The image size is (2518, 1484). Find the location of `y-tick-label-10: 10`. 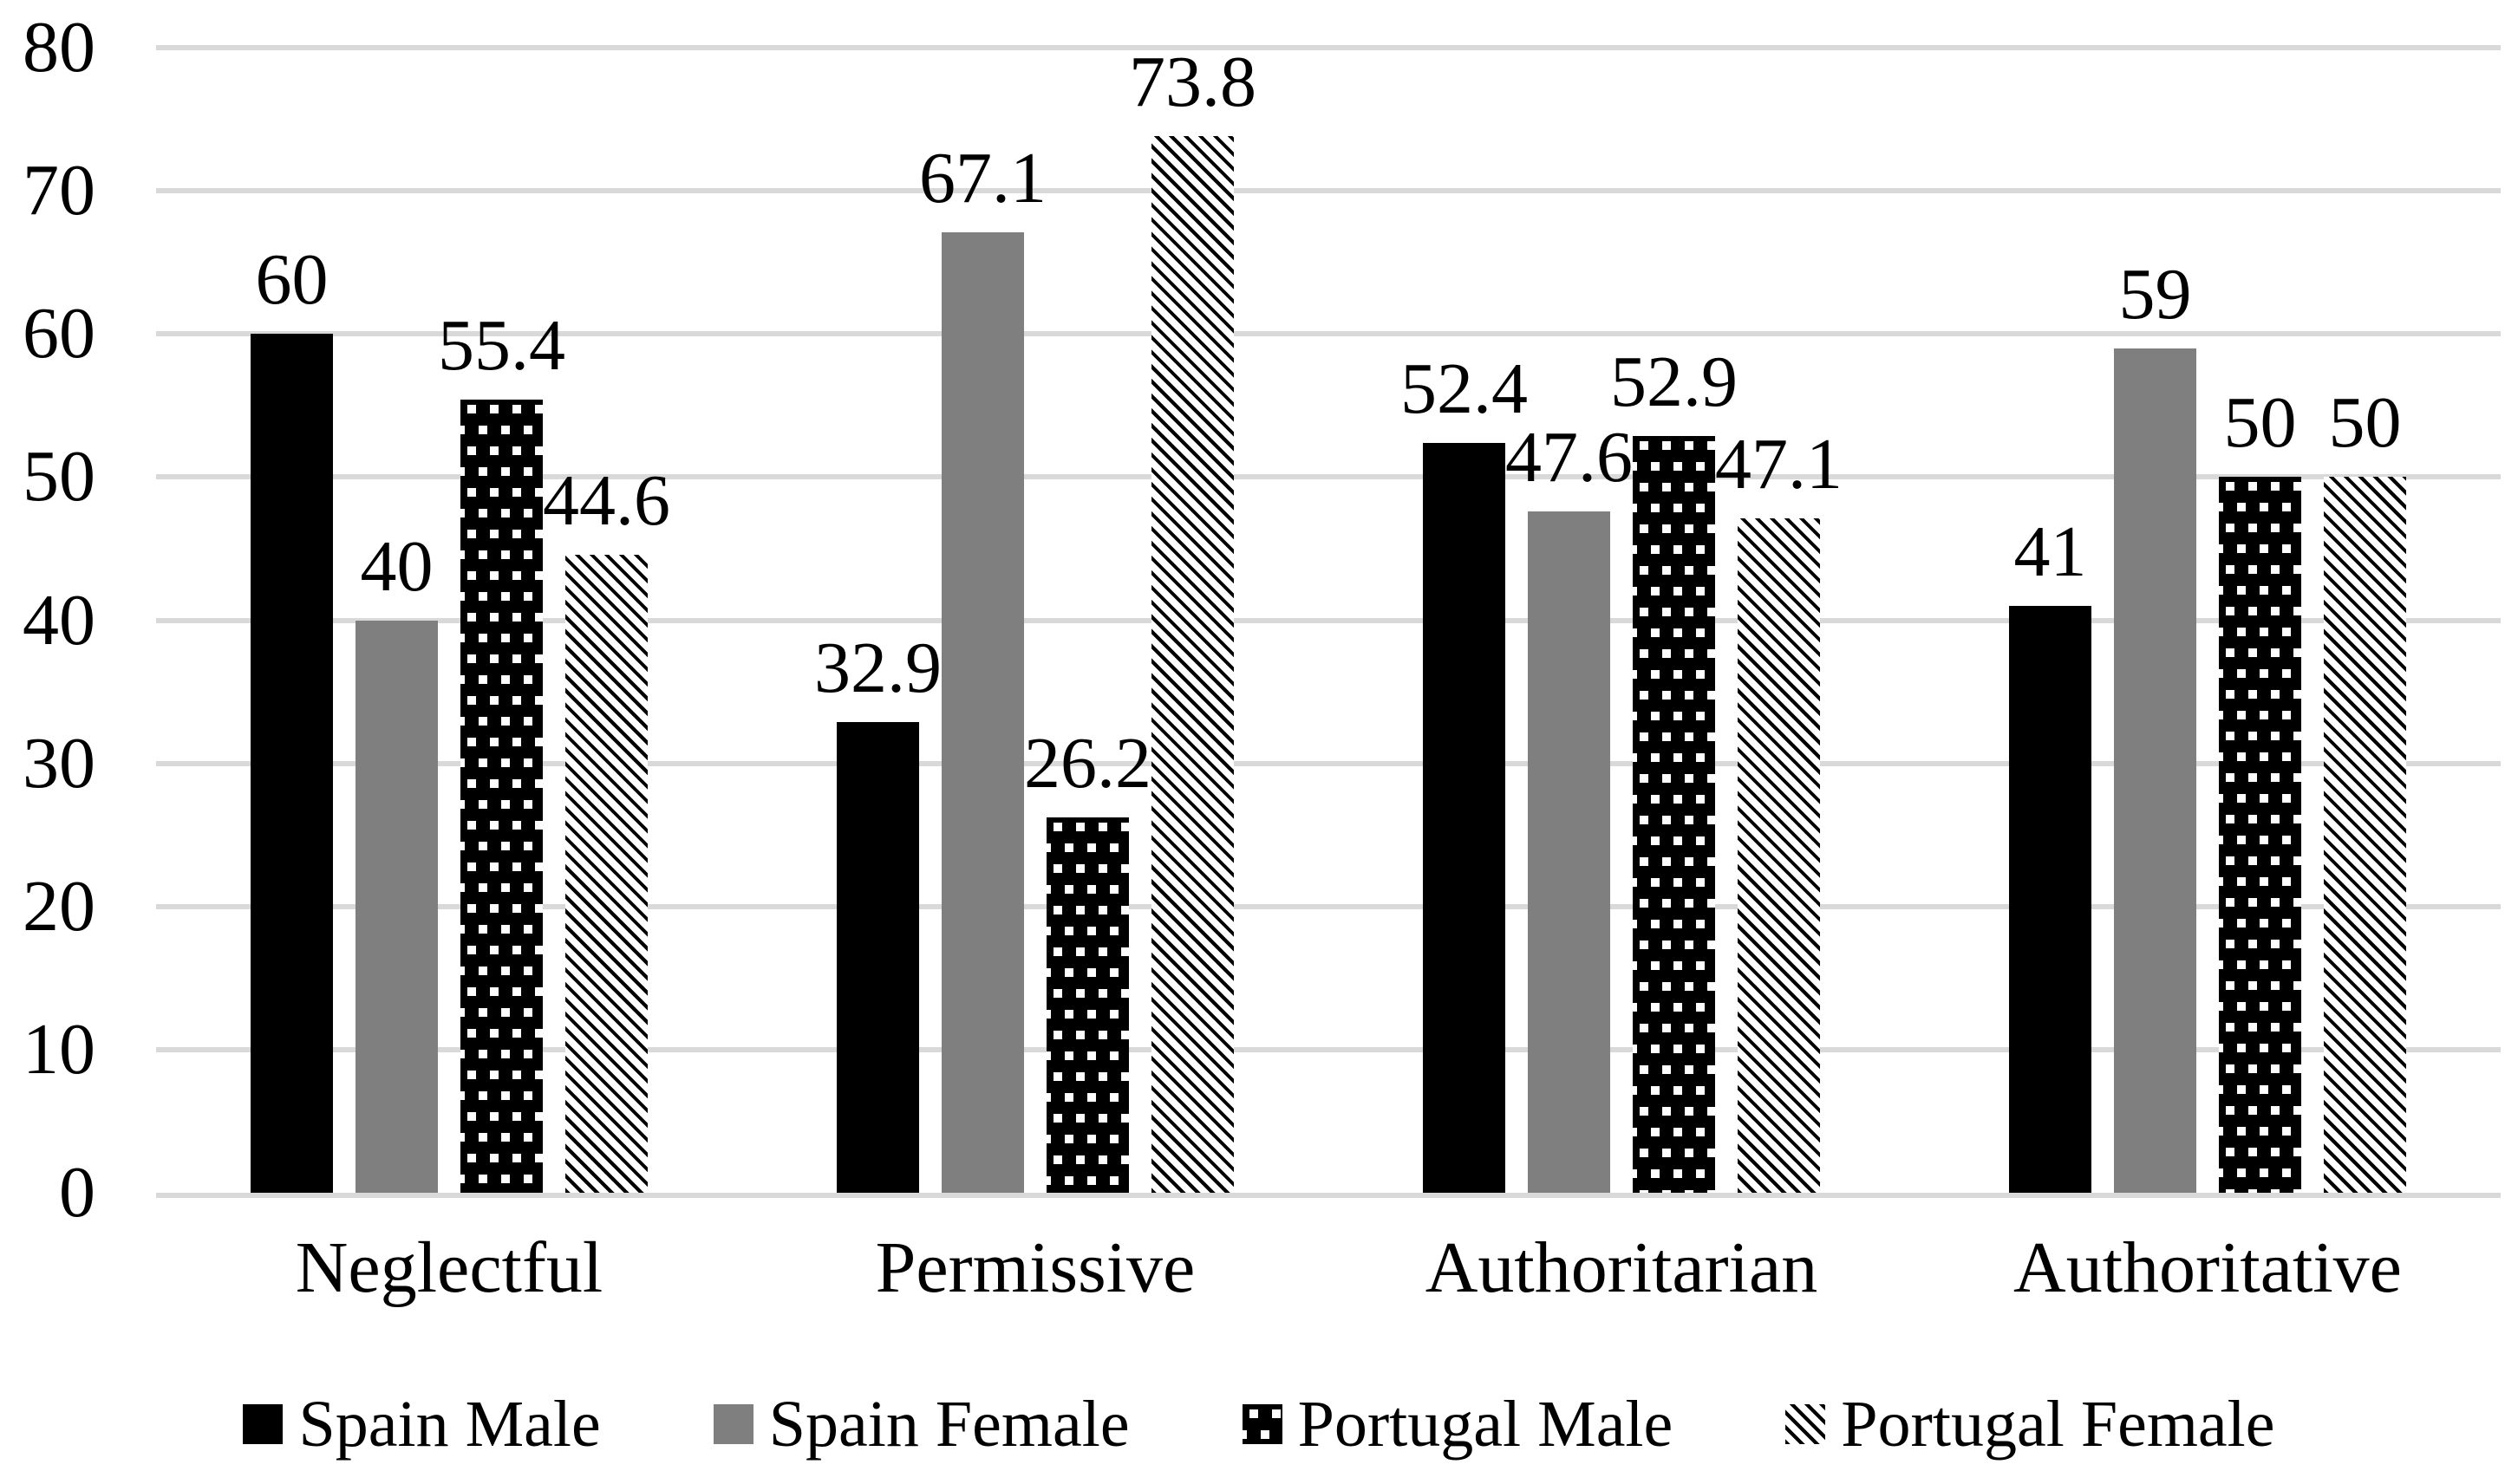

y-tick-label-10: 10 is located at coordinates (59, 1049).